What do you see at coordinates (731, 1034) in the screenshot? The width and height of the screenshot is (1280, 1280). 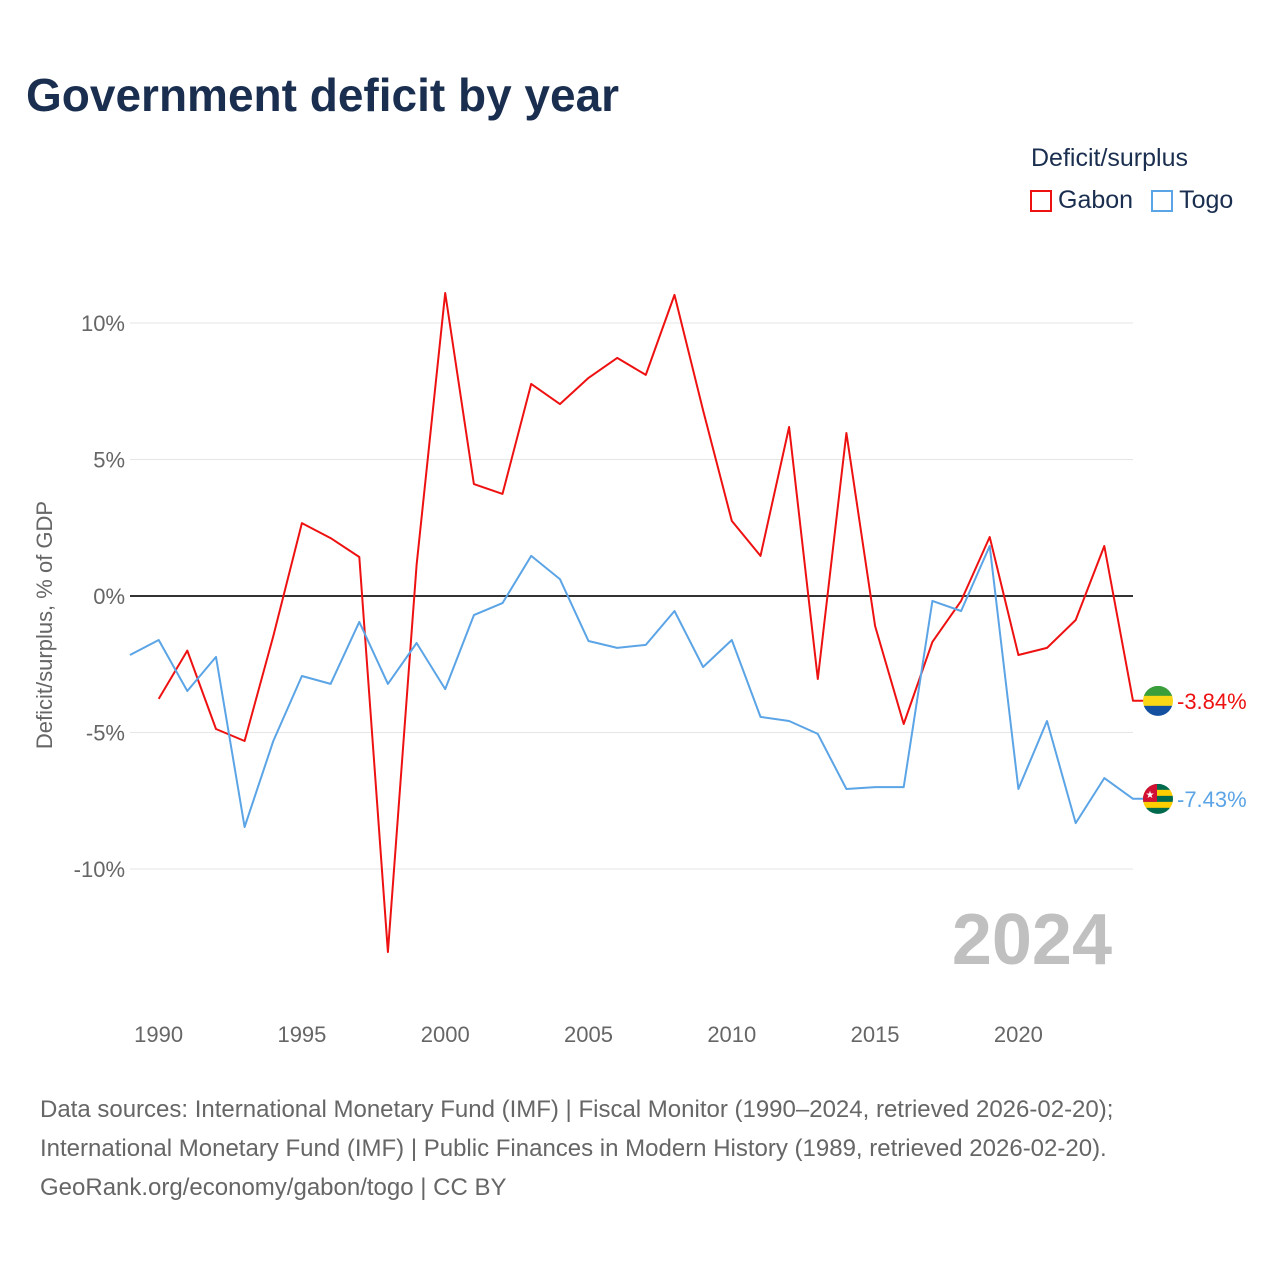 I see `x-tick-label: 2010` at bounding box center [731, 1034].